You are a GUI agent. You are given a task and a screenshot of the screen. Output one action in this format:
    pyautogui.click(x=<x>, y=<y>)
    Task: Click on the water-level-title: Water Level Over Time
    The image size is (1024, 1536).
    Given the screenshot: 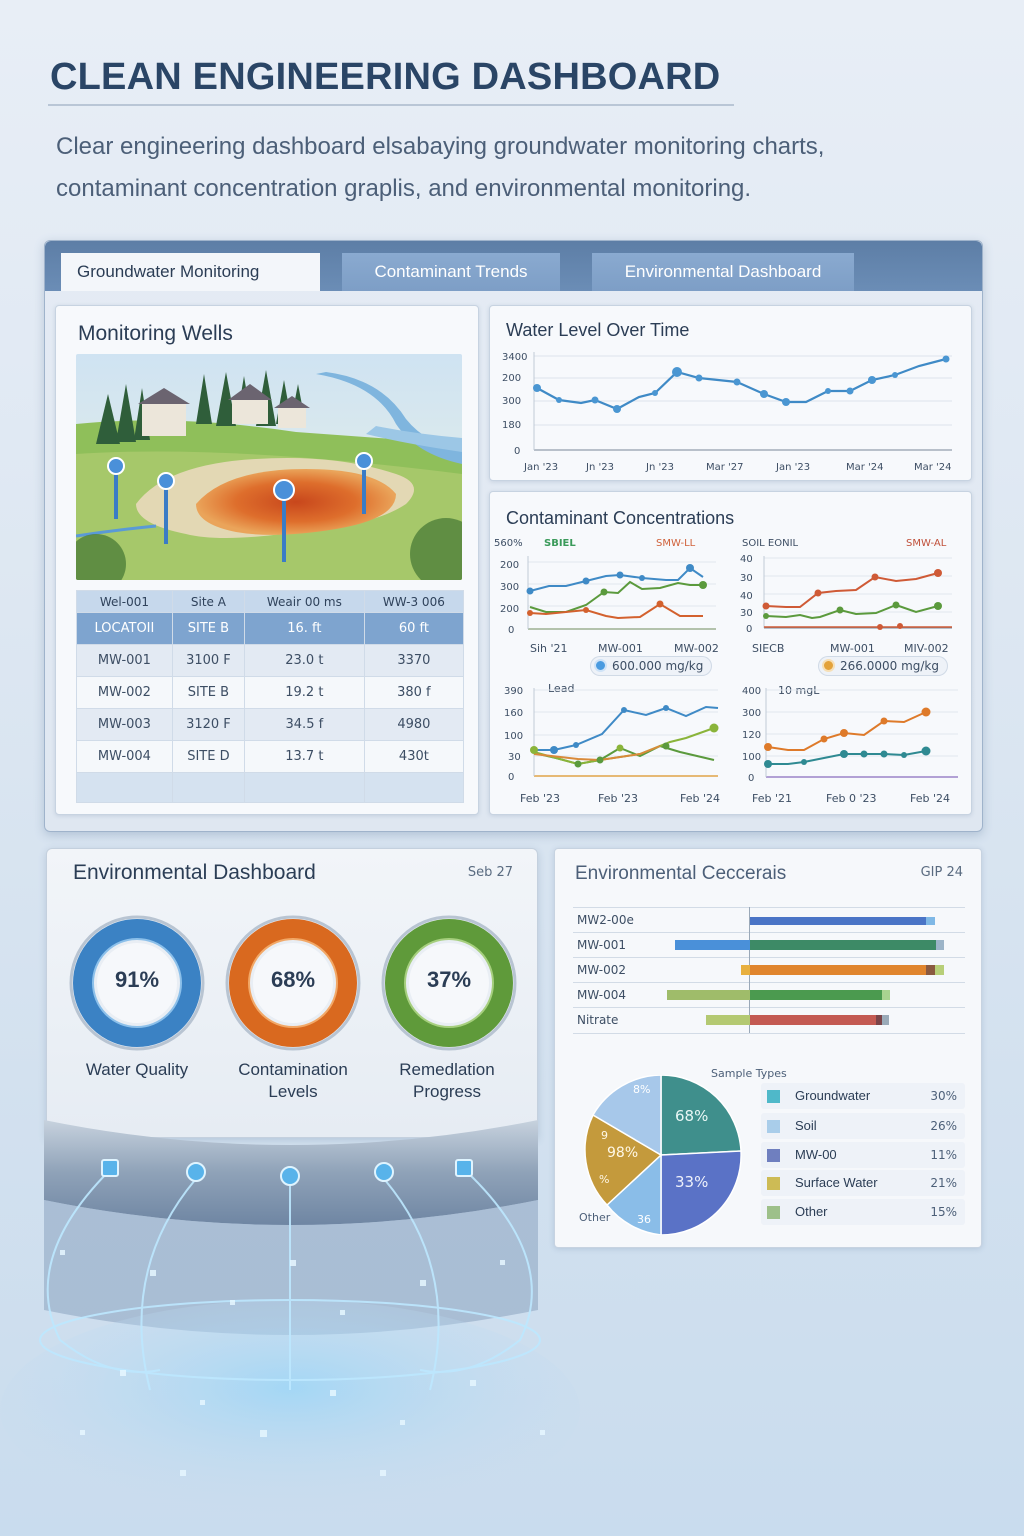 What is the action you would take?
    pyautogui.click(x=598, y=330)
    